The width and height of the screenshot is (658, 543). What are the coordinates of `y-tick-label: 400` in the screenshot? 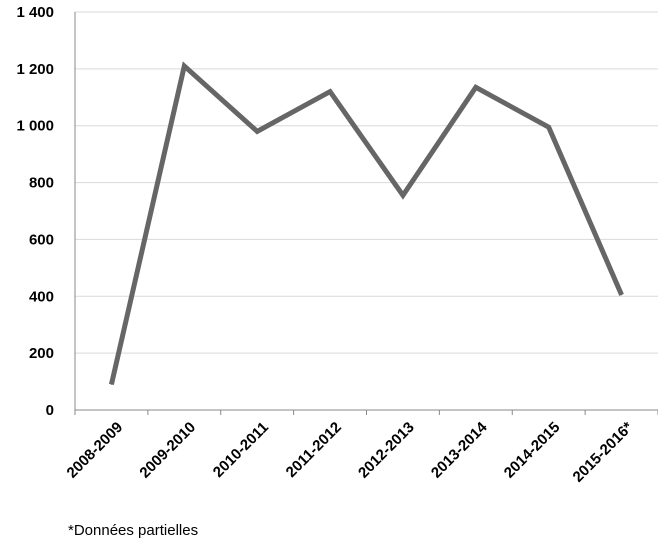 It's located at (41, 296).